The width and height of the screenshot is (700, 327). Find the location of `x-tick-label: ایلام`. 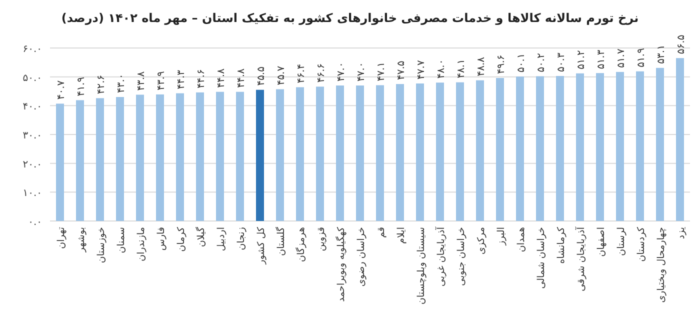

x-tick-label: ایلام is located at coordinates (401, 235).